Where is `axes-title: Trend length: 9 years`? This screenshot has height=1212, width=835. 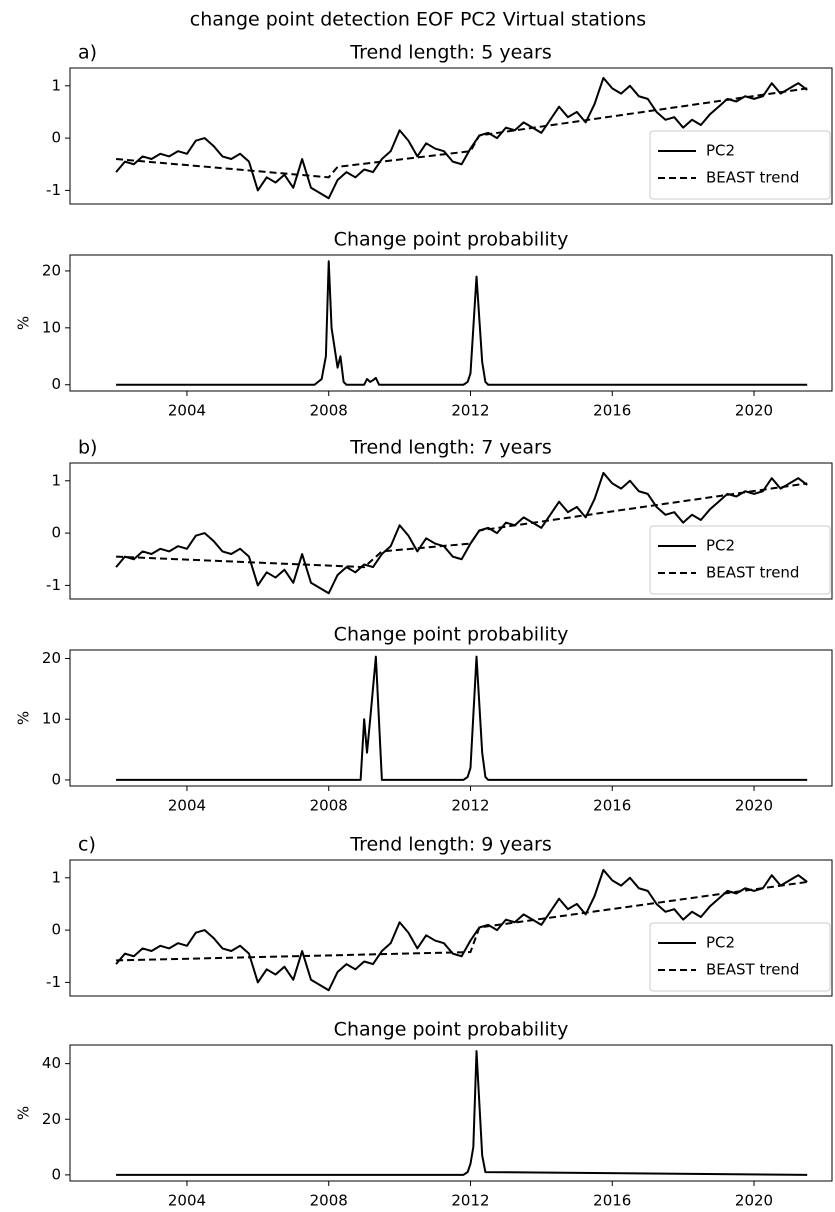 axes-title: Trend length: 9 years is located at coordinates (450, 845).